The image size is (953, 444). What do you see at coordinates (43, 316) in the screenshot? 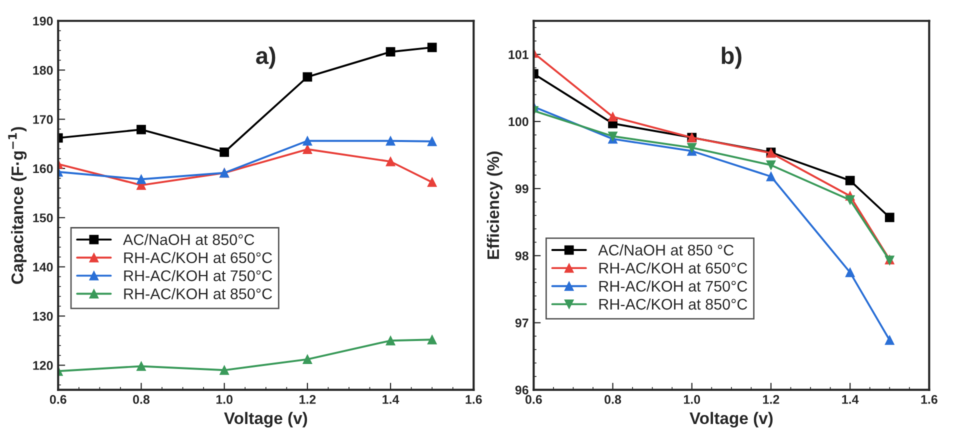
I see `y-tick-label: 130` at bounding box center [43, 316].